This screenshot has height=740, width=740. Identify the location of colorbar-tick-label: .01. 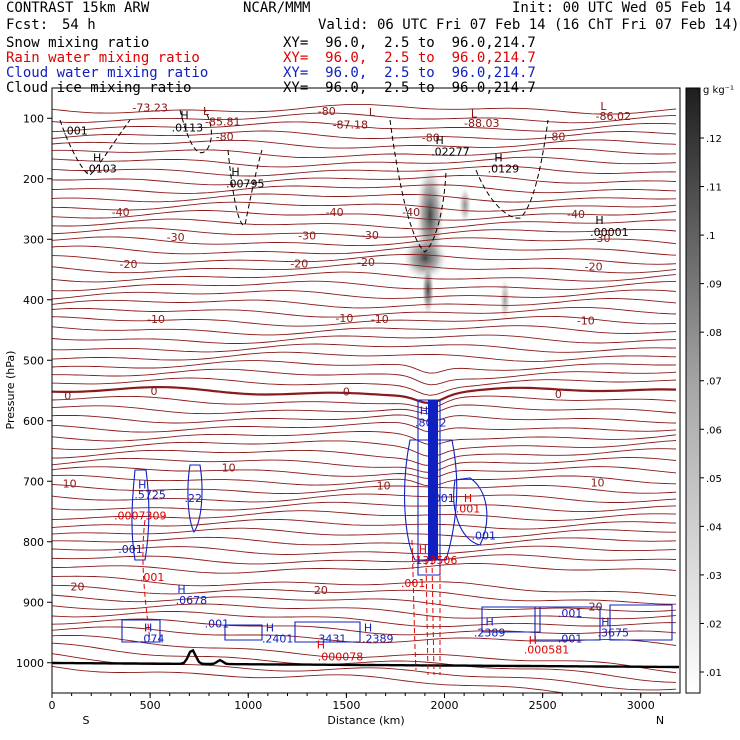
(714, 673).